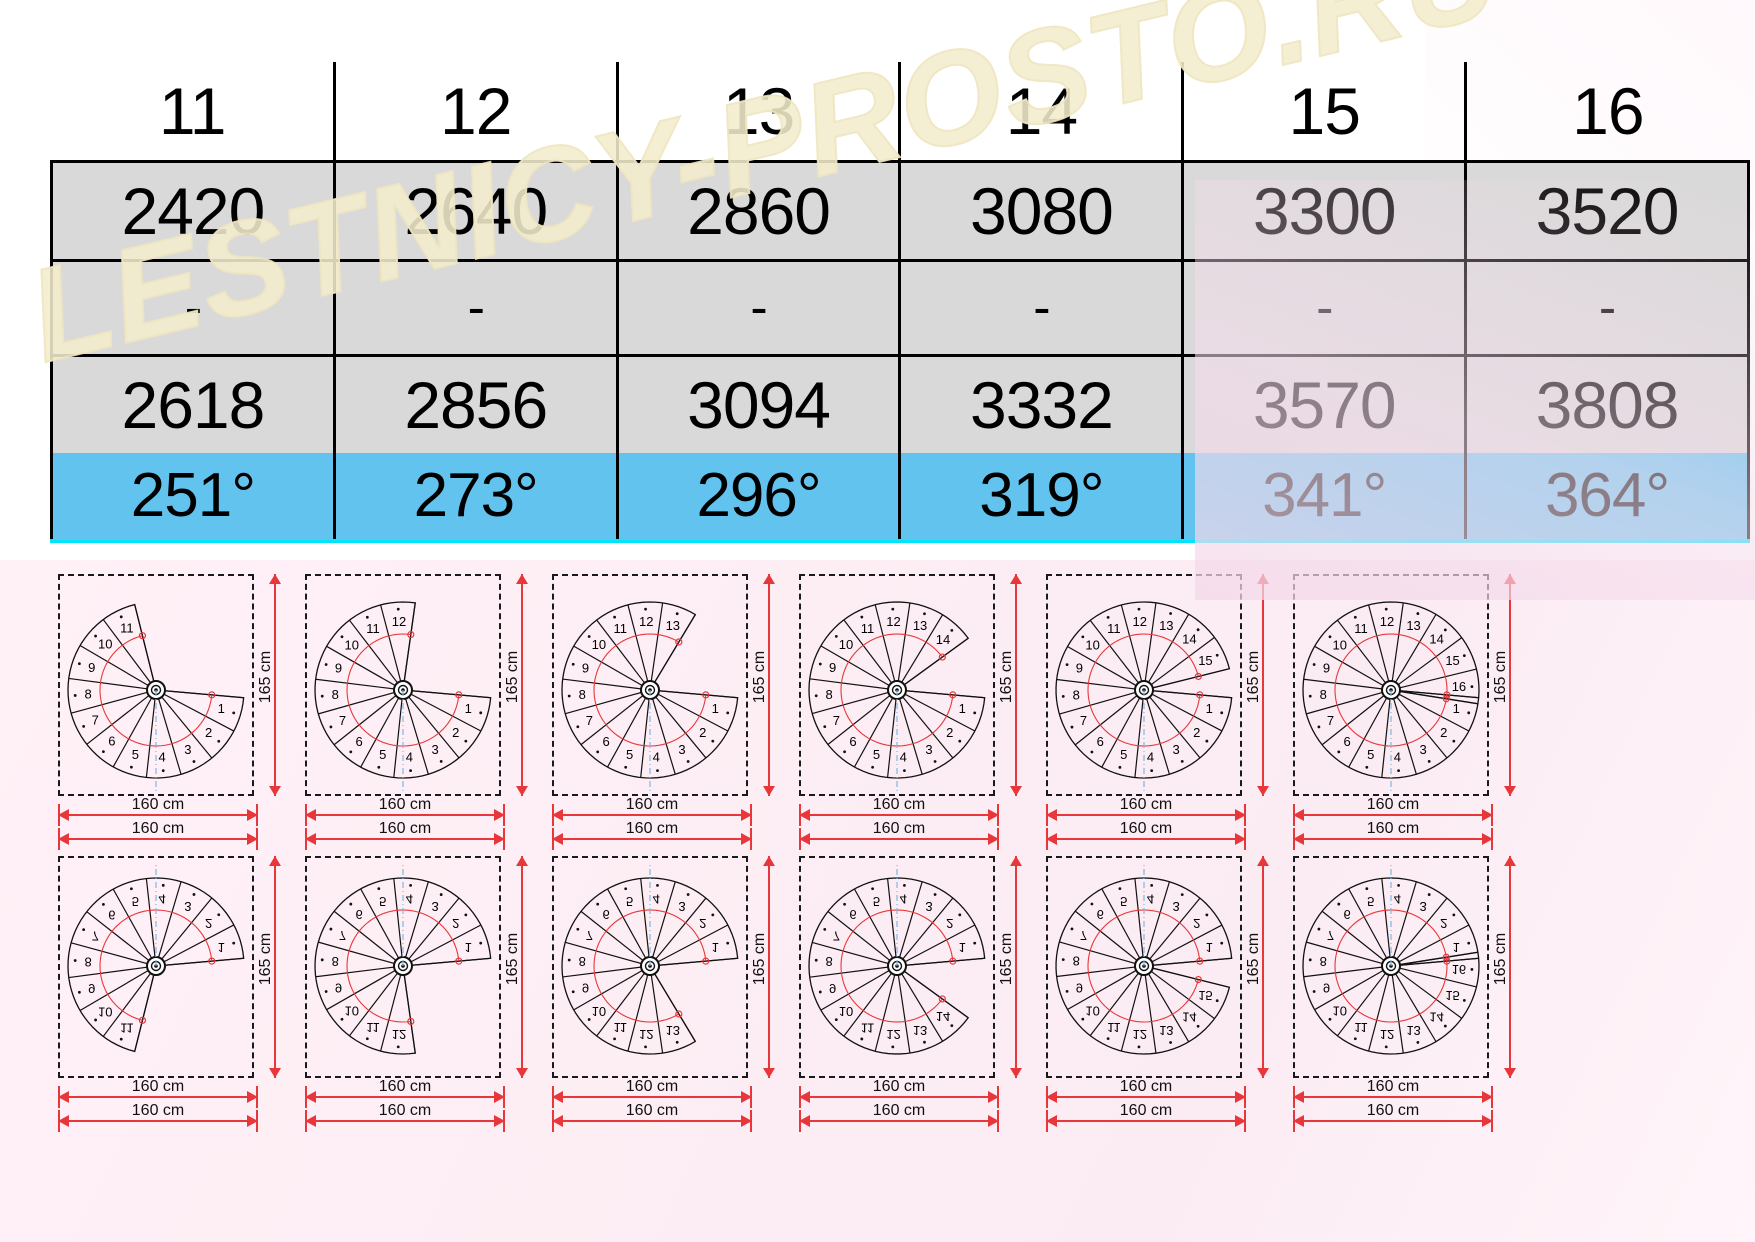 The width and height of the screenshot is (1755, 1242). I want to click on height-min-row-cell-11: 2420, so click(193, 211).